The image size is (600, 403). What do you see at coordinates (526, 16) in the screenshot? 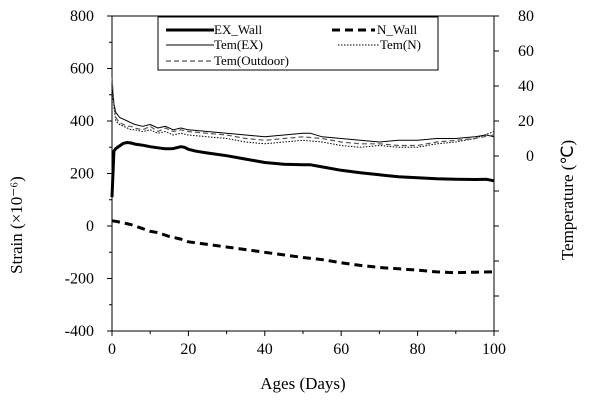
I see `y-right-tick-label: 80` at bounding box center [526, 16].